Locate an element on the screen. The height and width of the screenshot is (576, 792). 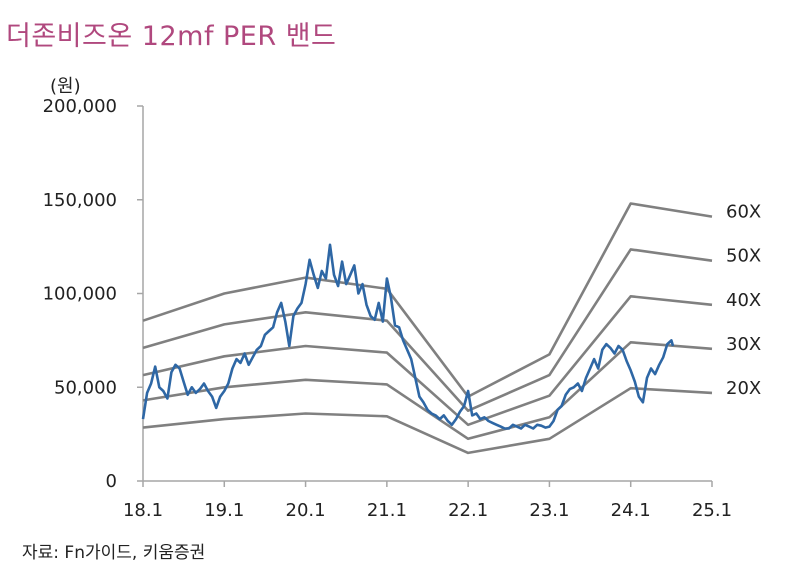
source-note: 자료: Fn가이드, 키움증권 is located at coordinates (114, 553).